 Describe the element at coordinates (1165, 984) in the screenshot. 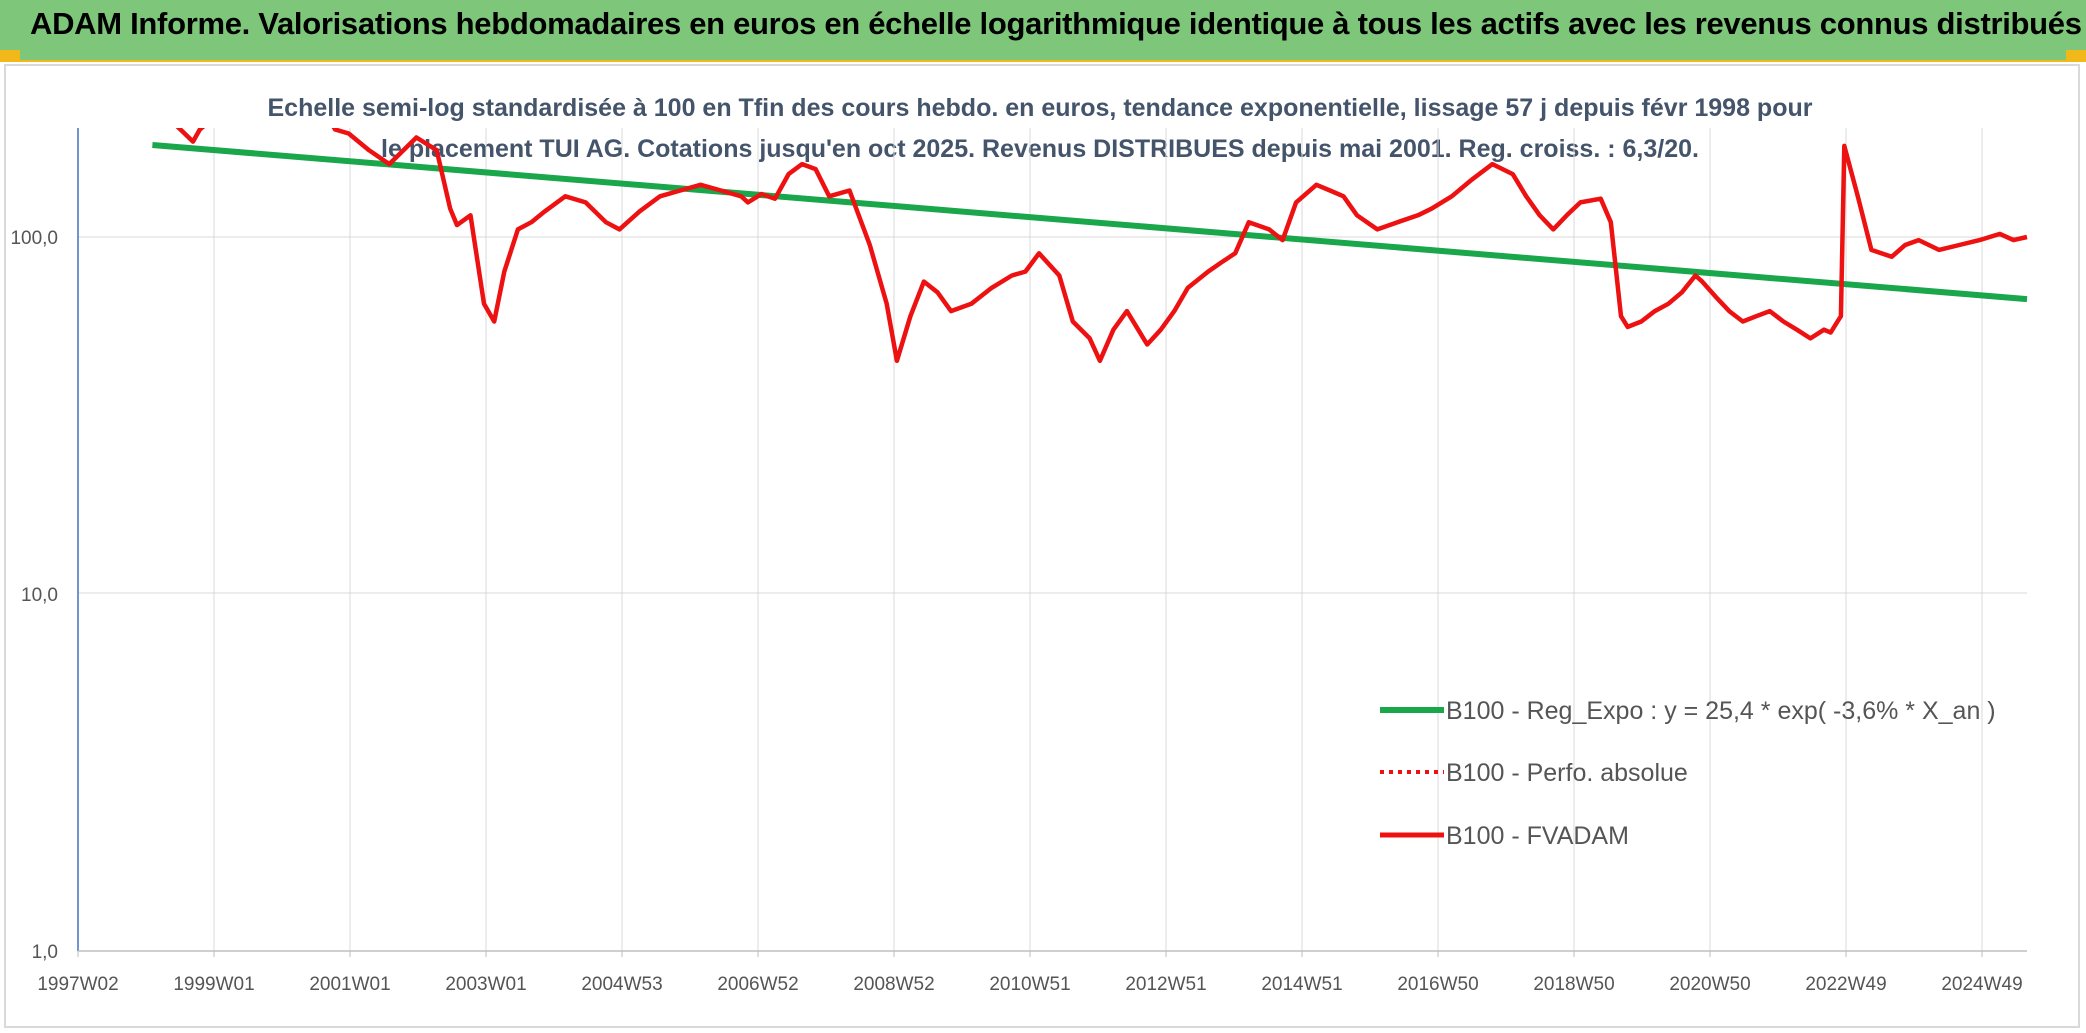

I see `x-tick-label: 2012W51` at that location.